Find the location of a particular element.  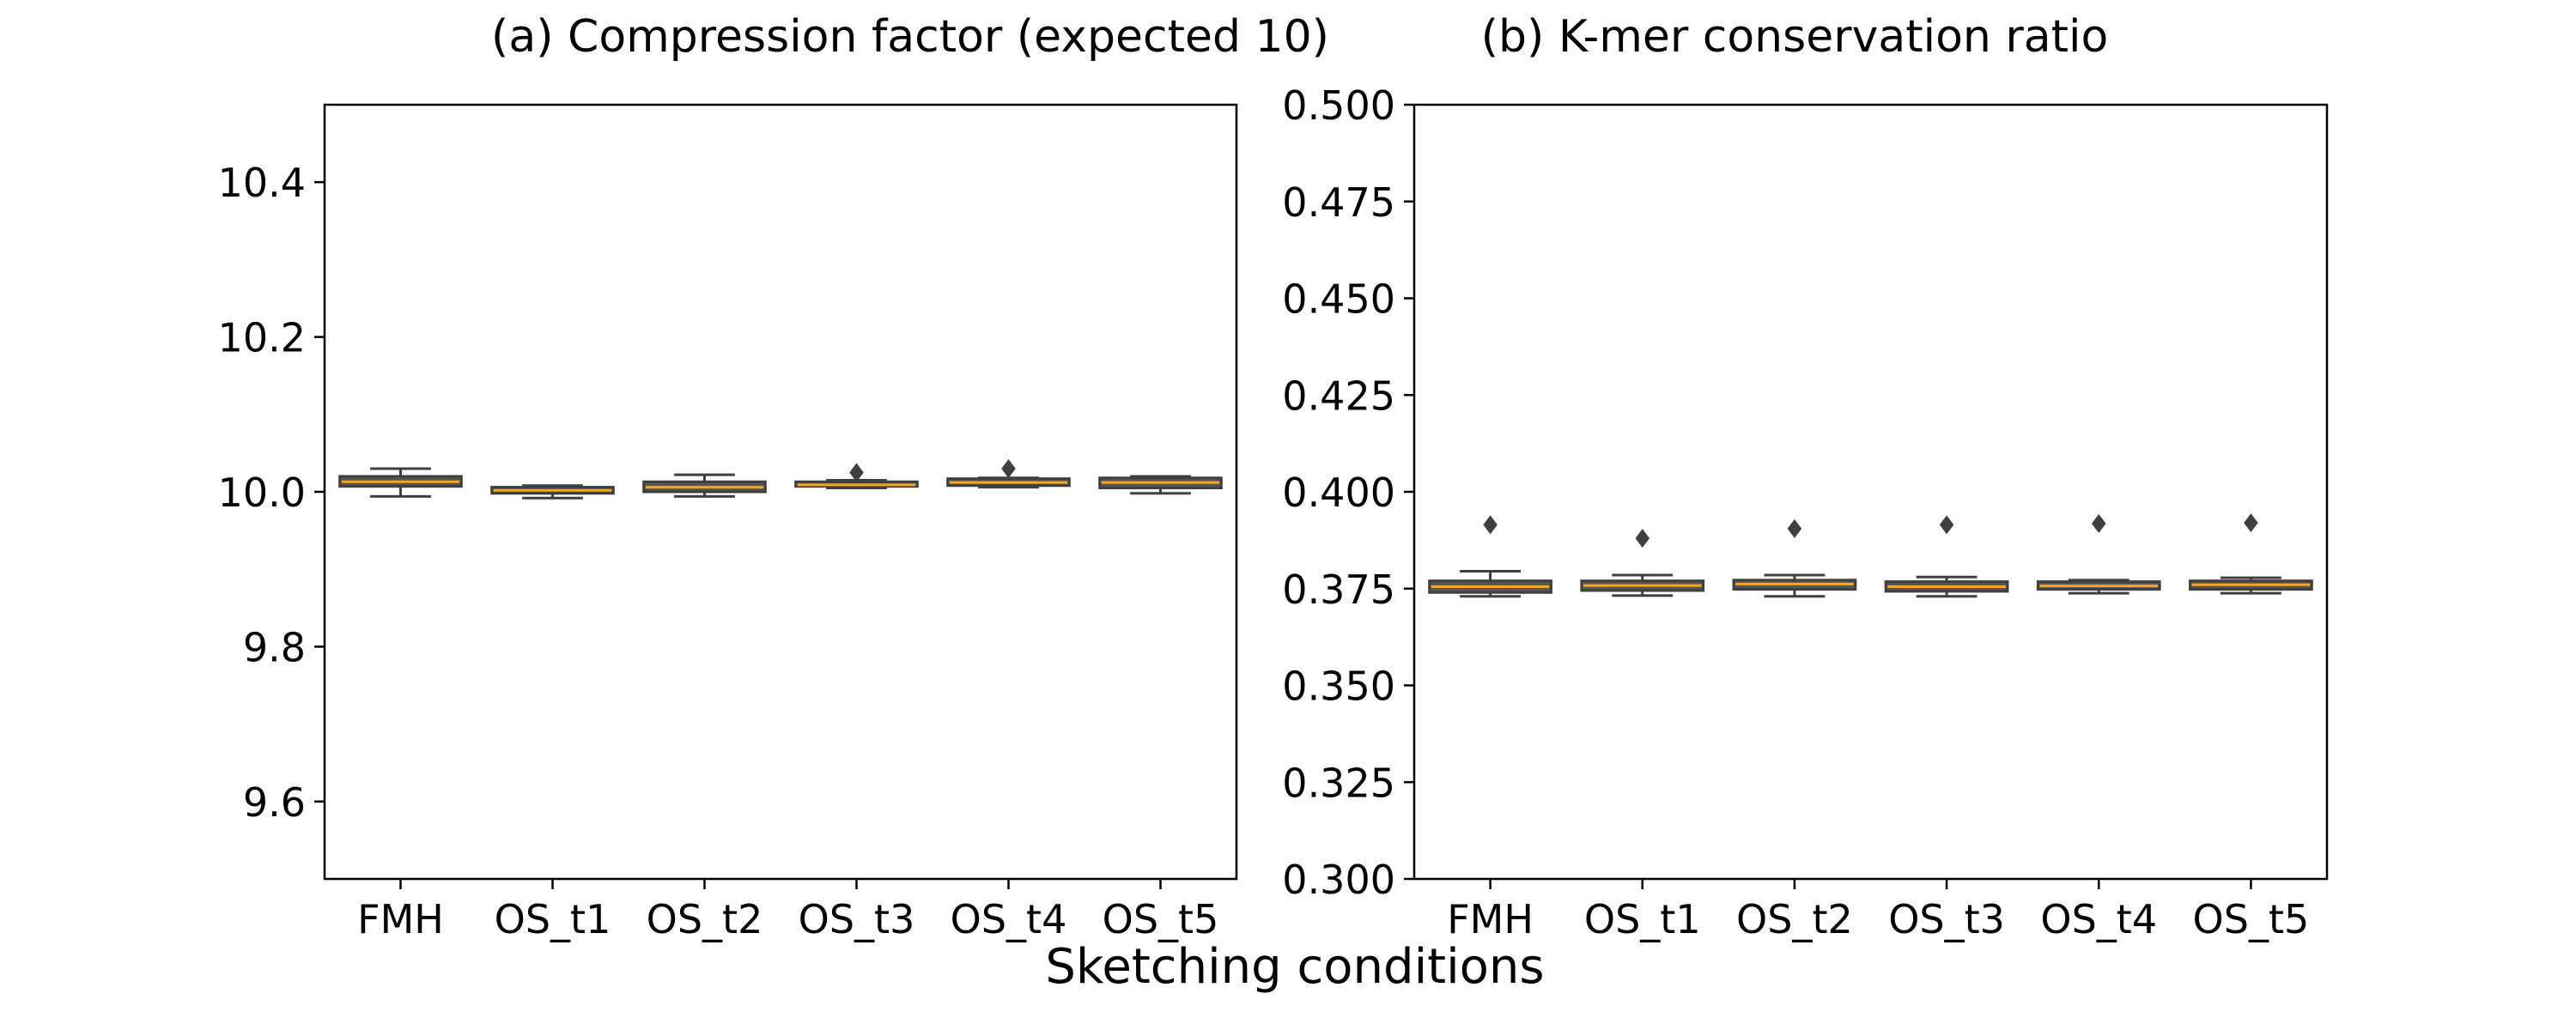

y-tick-label: 0.475 is located at coordinates (1338, 202).